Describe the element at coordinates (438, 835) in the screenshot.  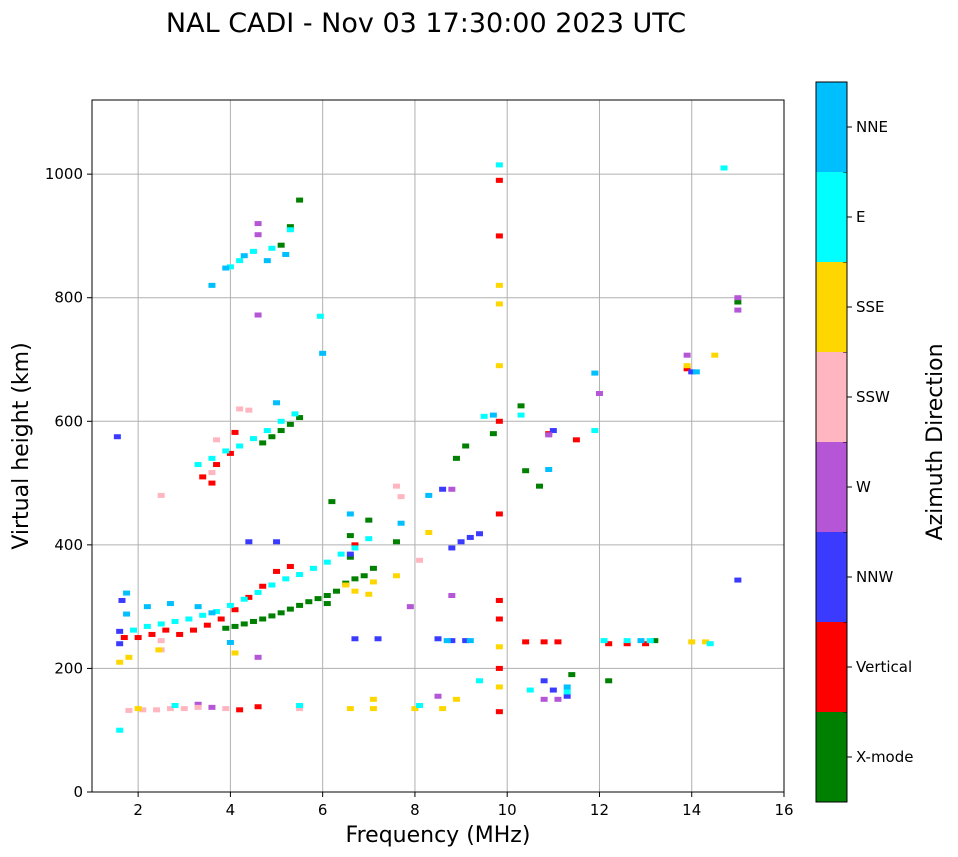
I see `x-axis-label: Frequency (MHz)` at that location.